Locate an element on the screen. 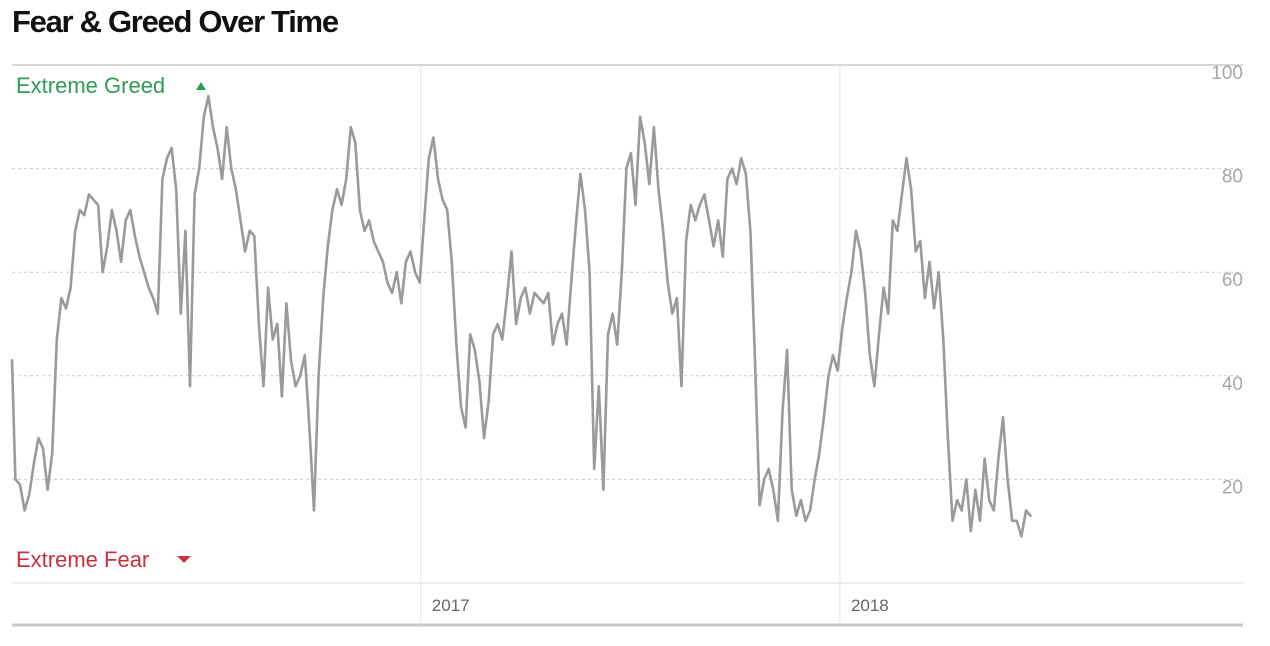  y-tick-label-80: 80 is located at coordinates (1232, 177).